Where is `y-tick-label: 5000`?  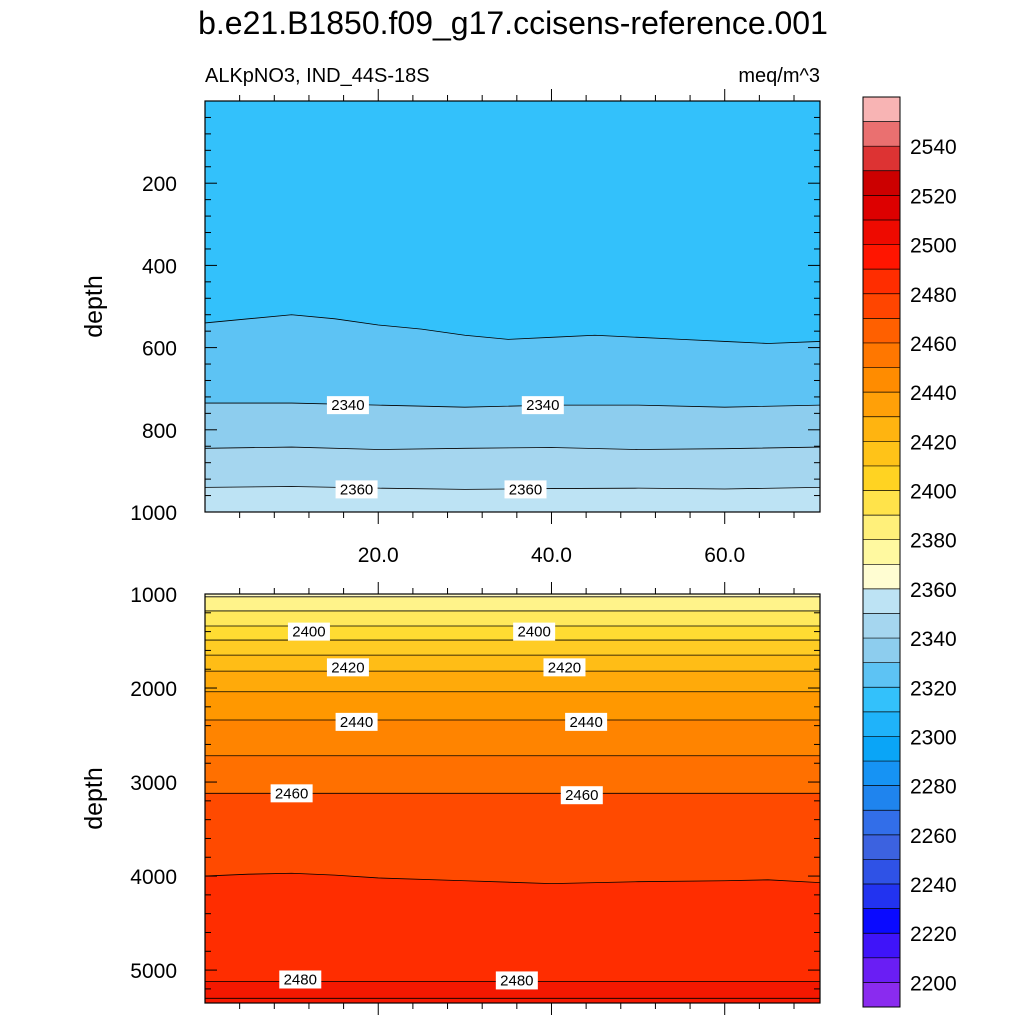
y-tick-label: 5000 is located at coordinates (153, 971).